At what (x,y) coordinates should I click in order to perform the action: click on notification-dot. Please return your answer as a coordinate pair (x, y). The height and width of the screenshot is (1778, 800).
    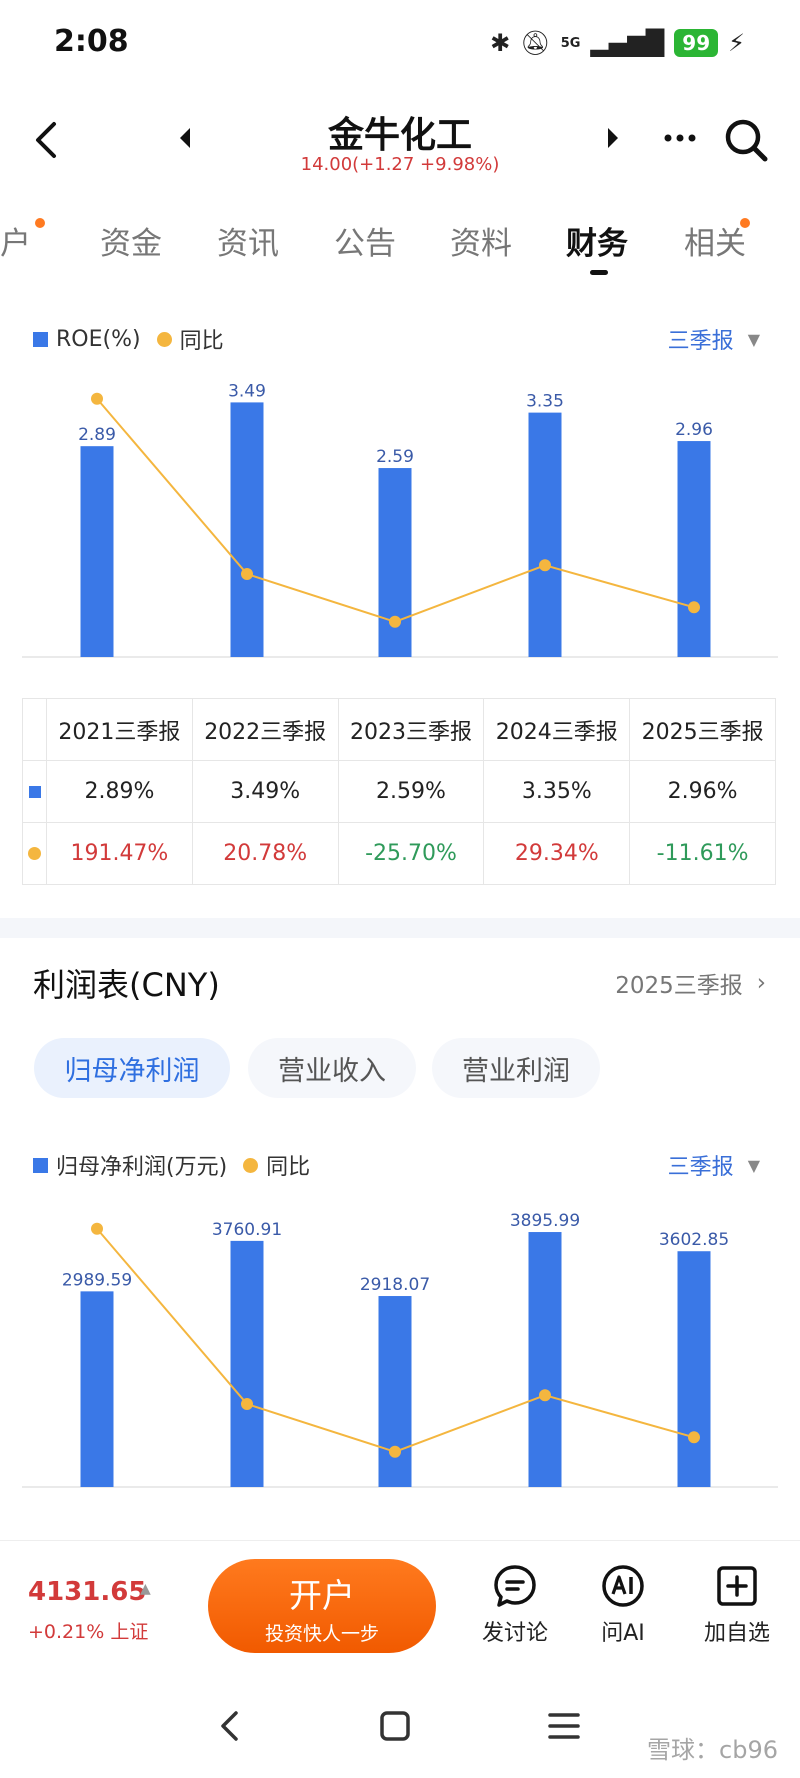
    Looking at the image, I should click on (745, 223).